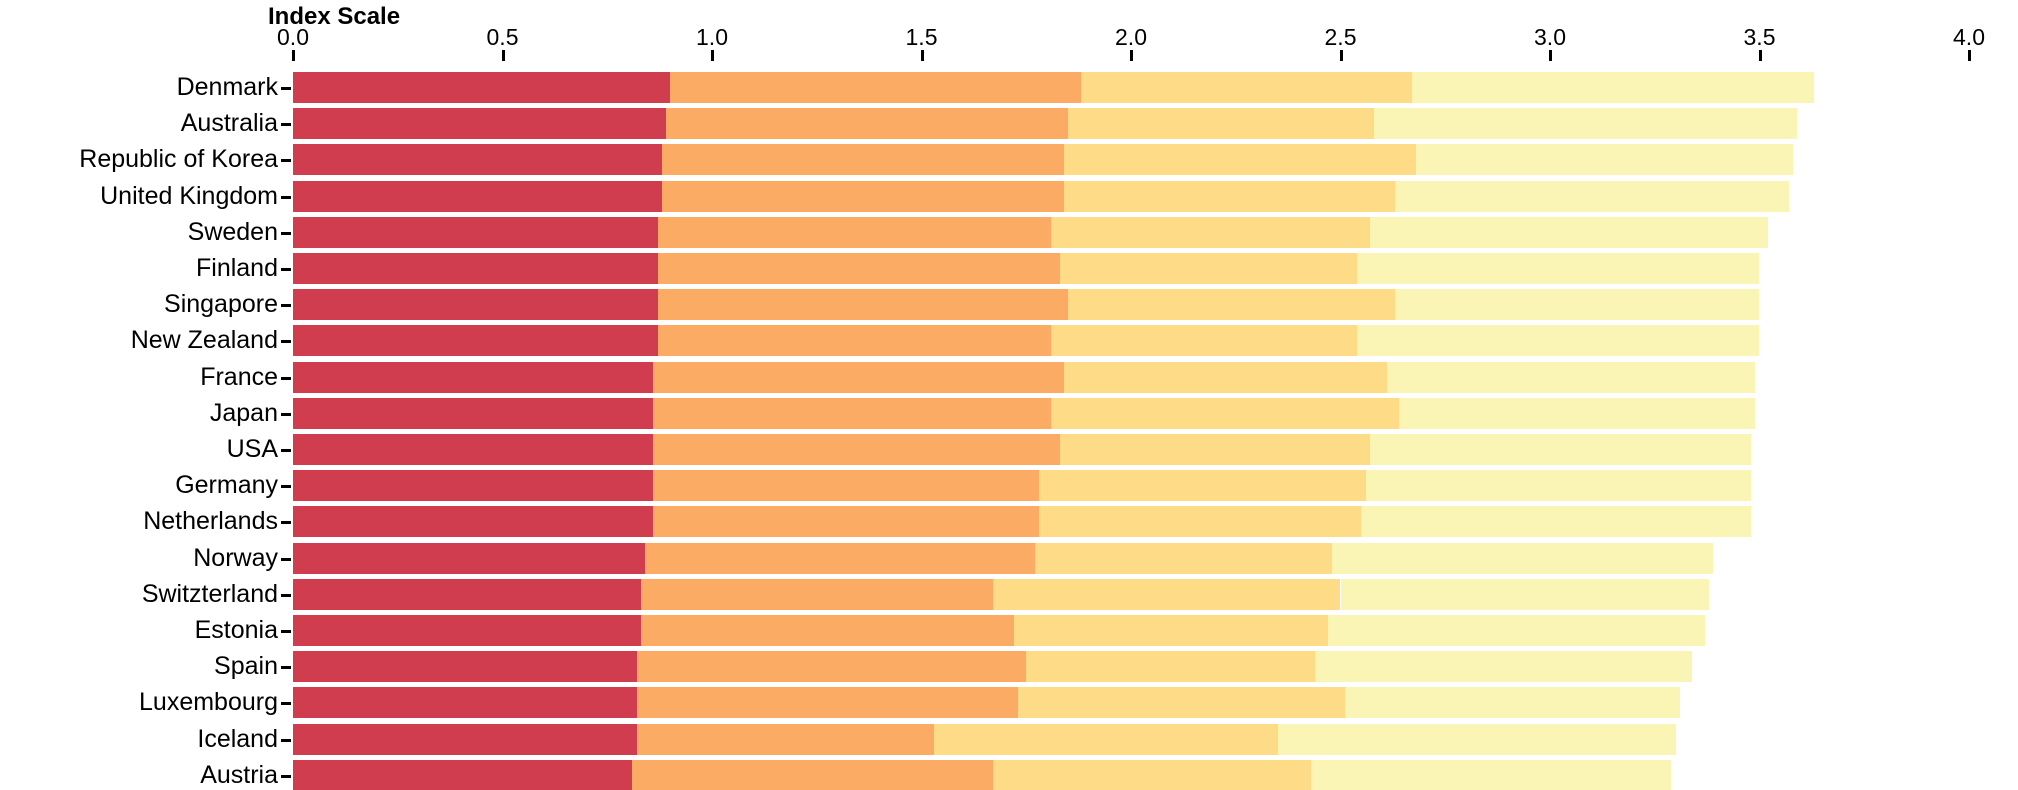 Image resolution: width=2018 pixels, height=790 pixels. I want to click on country-label: Australia, so click(229, 123).